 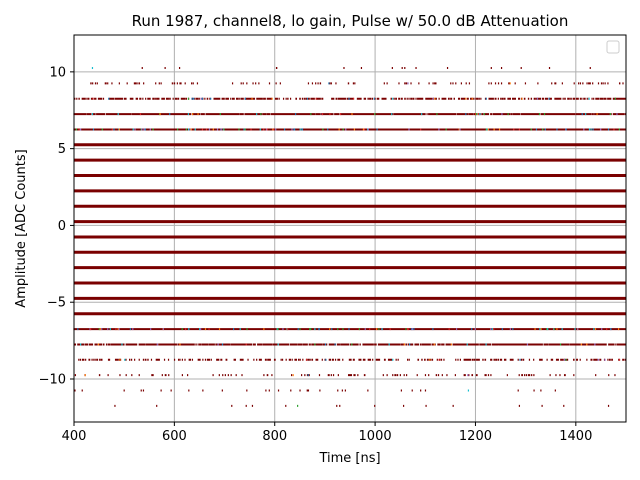 What do you see at coordinates (52, 380) in the screenshot?
I see `y-tick-label: −10` at bounding box center [52, 380].